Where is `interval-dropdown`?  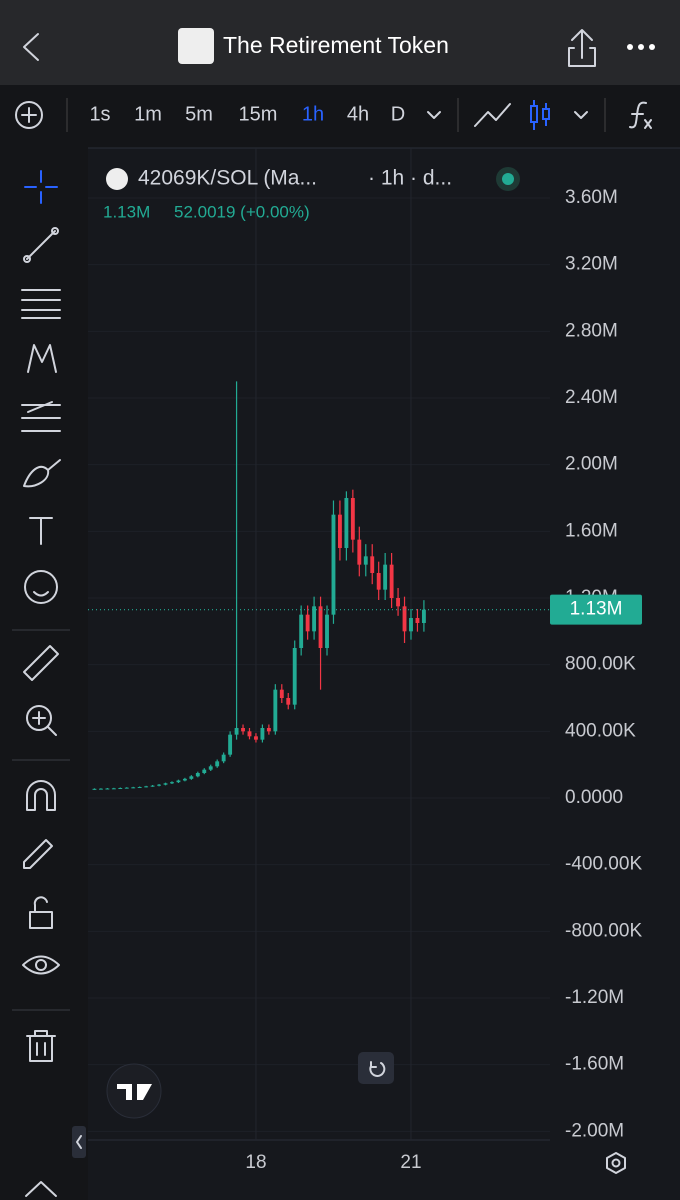
interval-dropdown is located at coordinates (434, 115).